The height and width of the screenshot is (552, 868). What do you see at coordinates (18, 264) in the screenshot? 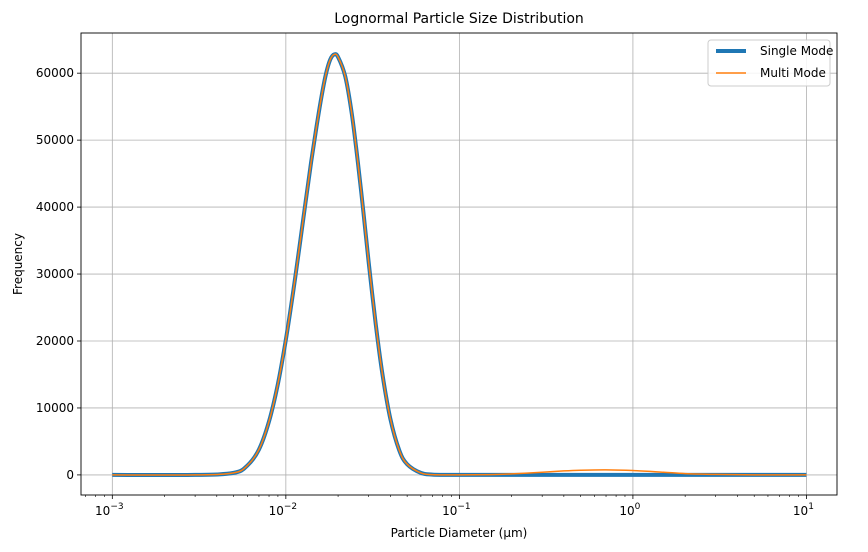
I see `y-axis-title: Frequency` at bounding box center [18, 264].